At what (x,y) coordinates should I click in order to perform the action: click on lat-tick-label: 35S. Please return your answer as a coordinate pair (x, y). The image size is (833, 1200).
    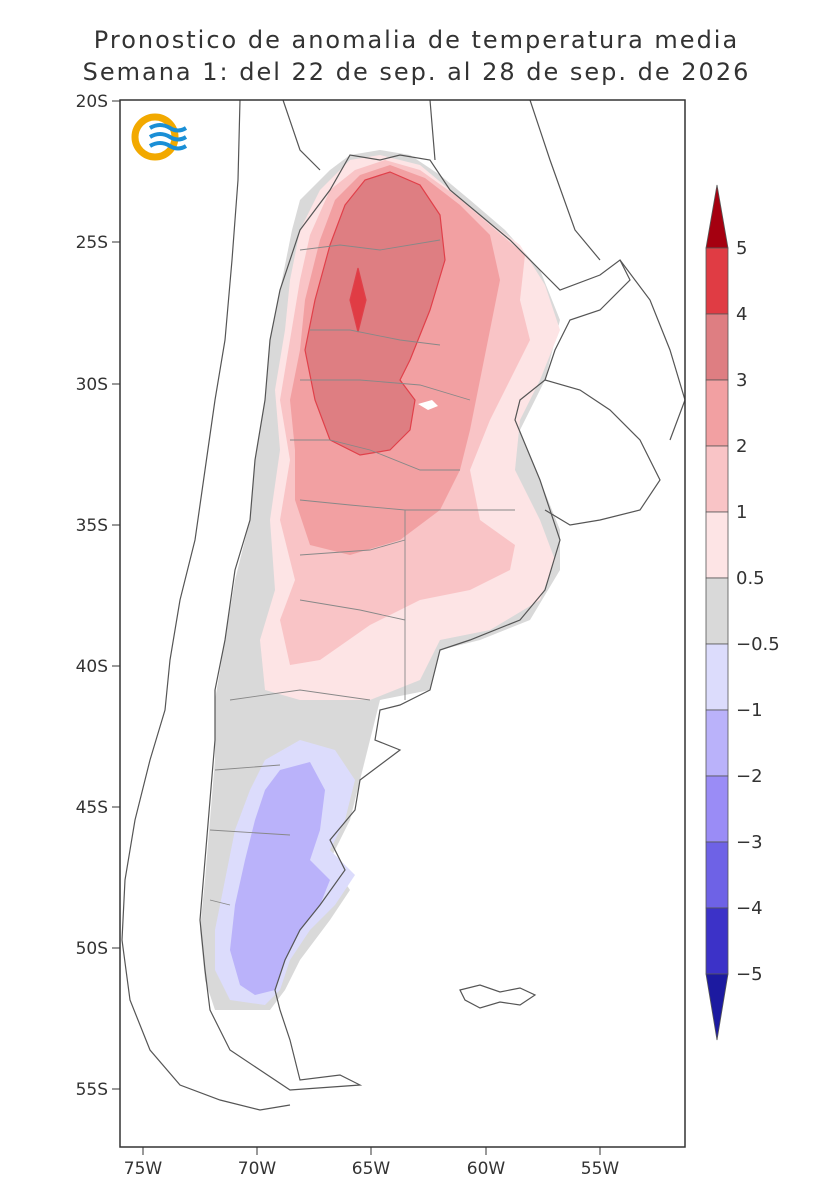
    Looking at the image, I should click on (92, 526).